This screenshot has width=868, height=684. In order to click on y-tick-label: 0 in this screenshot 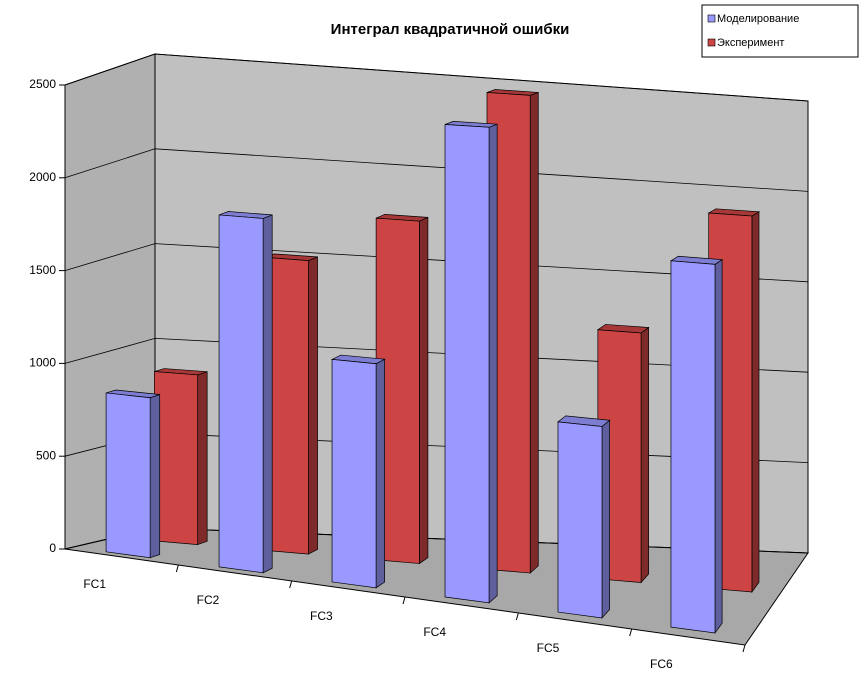, I will do `click(52, 548)`.